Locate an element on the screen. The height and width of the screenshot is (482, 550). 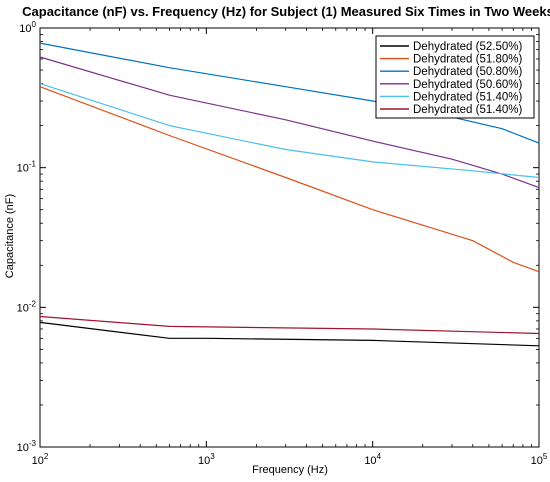
y-tick-label: 10⁻¹ is located at coordinates (27, 167).